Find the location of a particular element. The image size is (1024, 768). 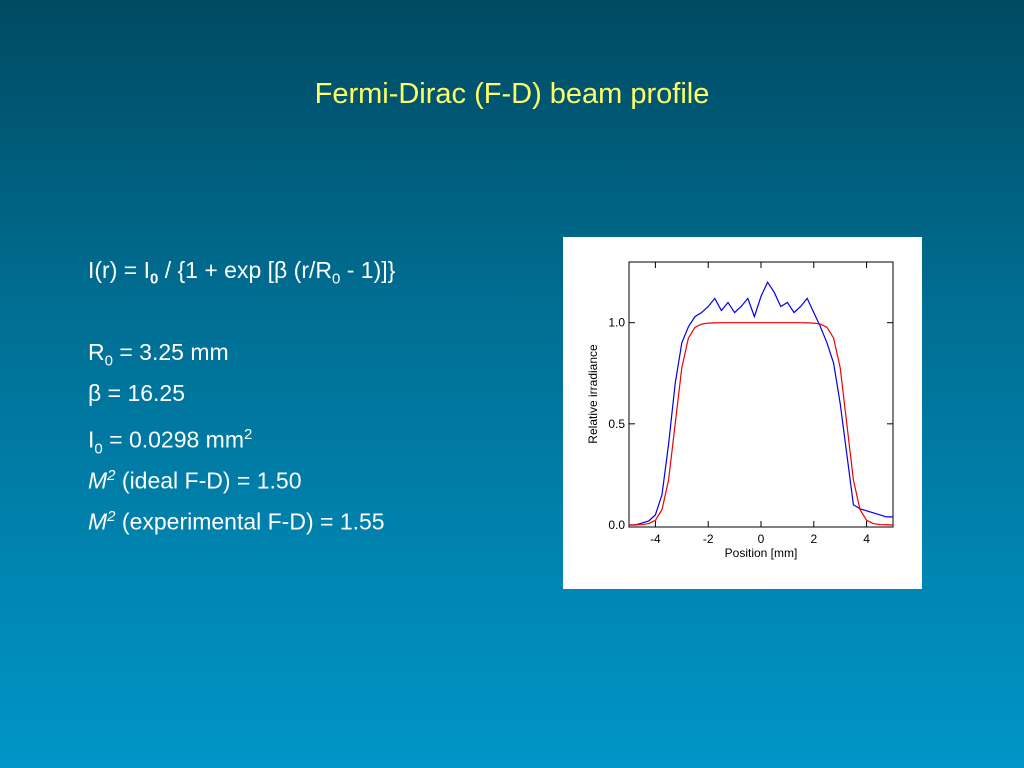

x-tick-label: -2 is located at coordinates (708, 539).